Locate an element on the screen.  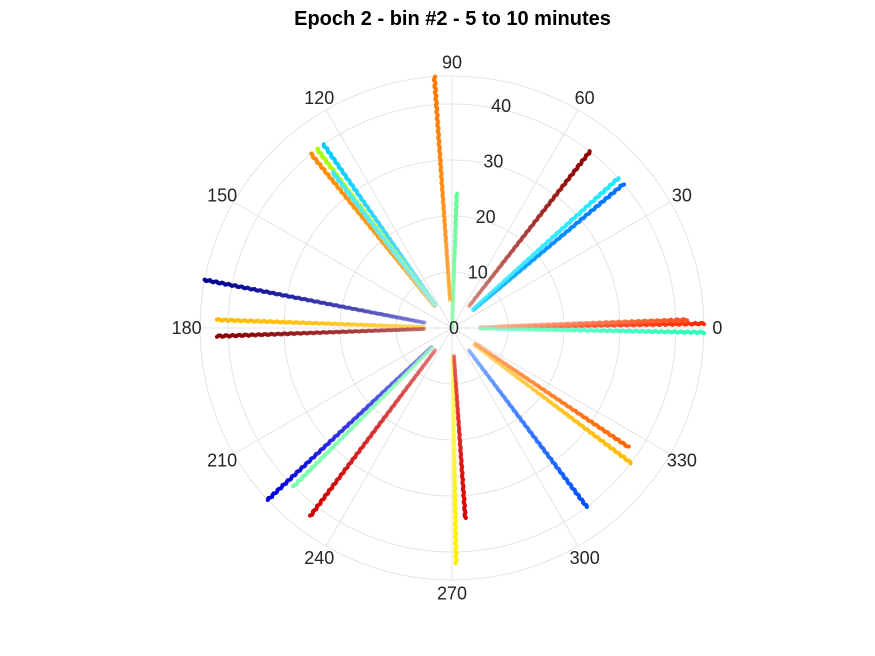
series-2-point is located at coordinates (687, 320).